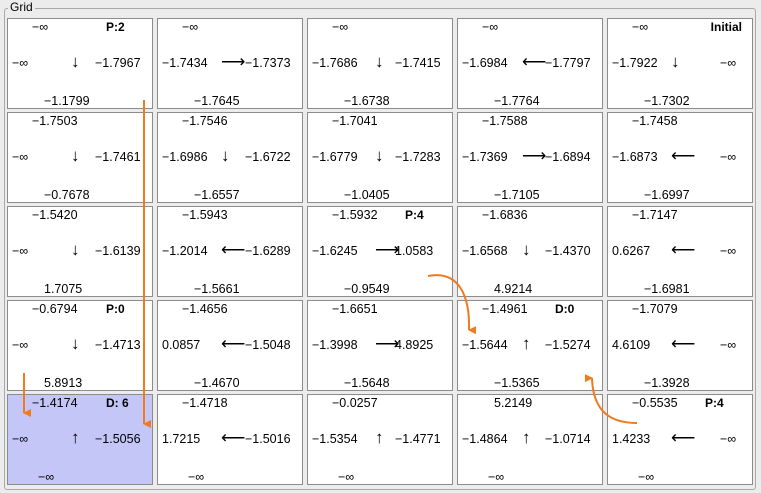 The image size is (761, 493). What do you see at coordinates (230, 345) in the screenshot?
I see `grid-cell-r3-c1: −1.4656 0.0857 ⟵ −1.5048 −1.4670` at bounding box center [230, 345].